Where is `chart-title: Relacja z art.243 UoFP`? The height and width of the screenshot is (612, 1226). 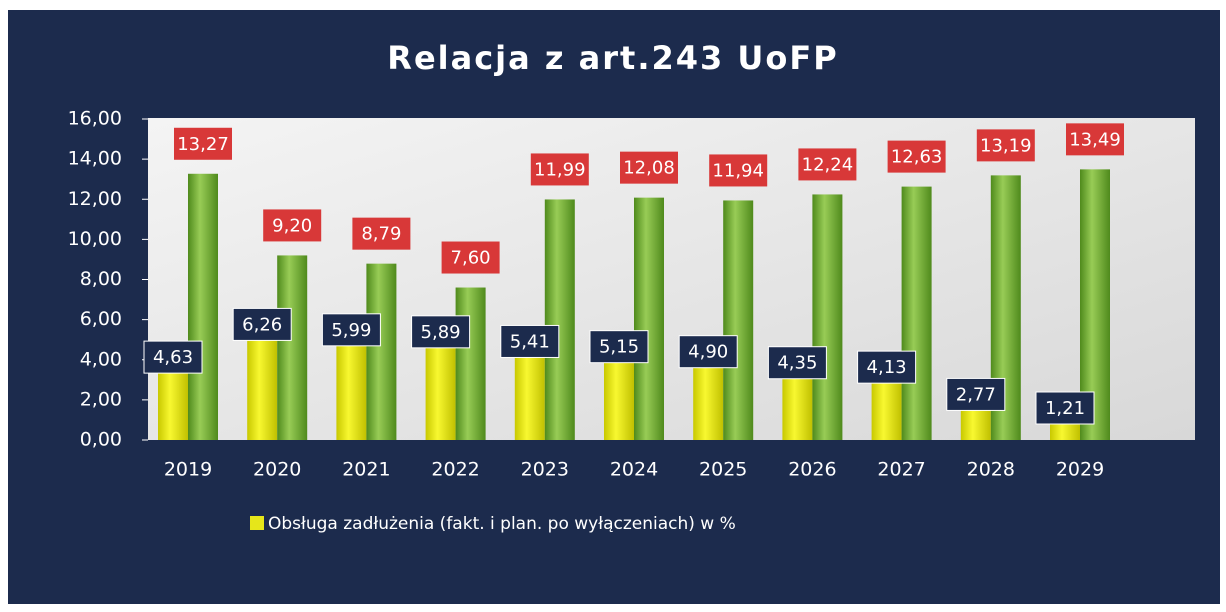
chart-title: Relacja z art.243 UoFP is located at coordinates (612, 58).